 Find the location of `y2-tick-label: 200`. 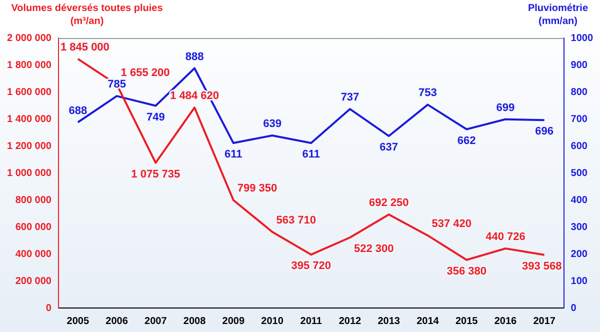

y2-tick-label: 200 is located at coordinates (579, 254).